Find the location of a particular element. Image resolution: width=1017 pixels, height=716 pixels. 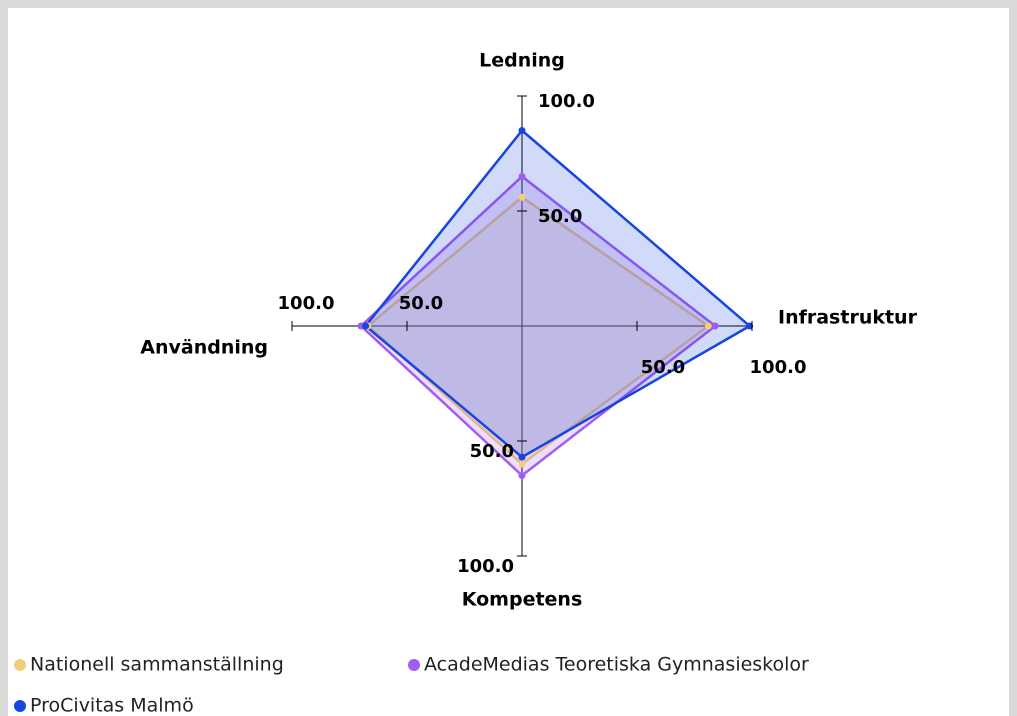

axis-label: Användning is located at coordinates (204, 348).